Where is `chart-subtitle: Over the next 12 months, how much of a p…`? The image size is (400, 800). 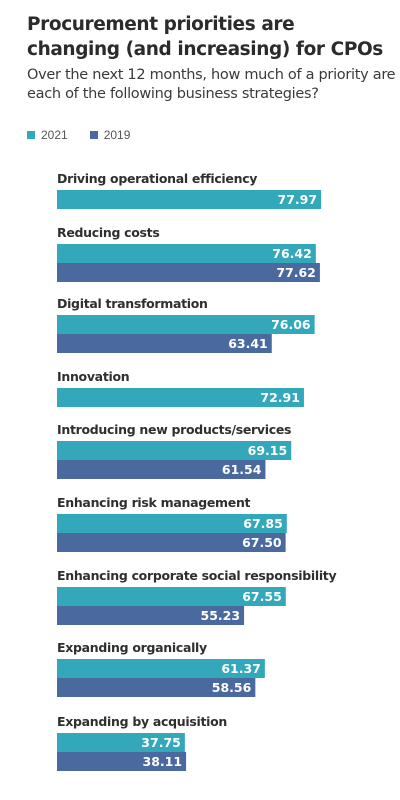
chart-subtitle: Over the next 12 months, how much of a p… is located at coordinates (211, 84).